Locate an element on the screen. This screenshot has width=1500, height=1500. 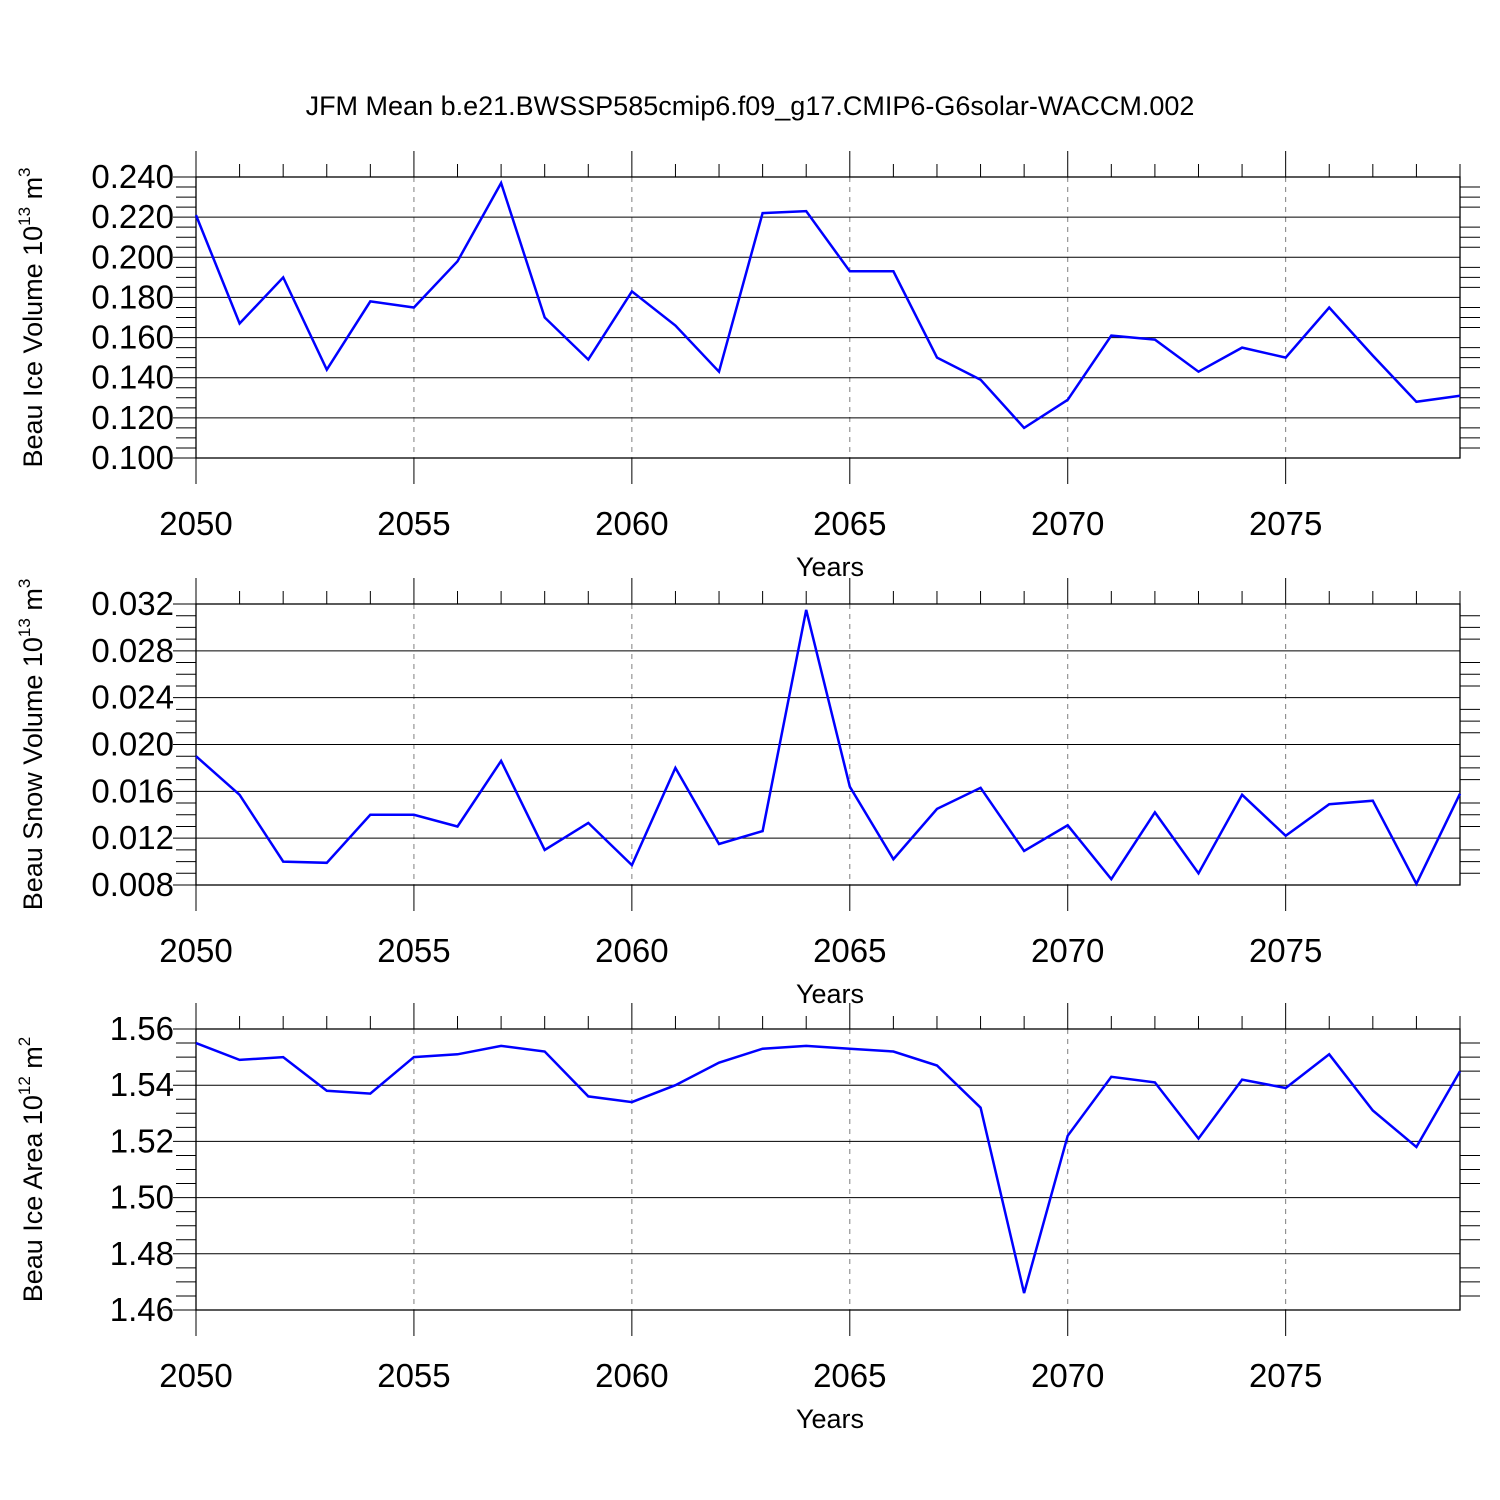
y-axis-label-part: Beau Snow Volume 10 is located at coordinates (33, 773).